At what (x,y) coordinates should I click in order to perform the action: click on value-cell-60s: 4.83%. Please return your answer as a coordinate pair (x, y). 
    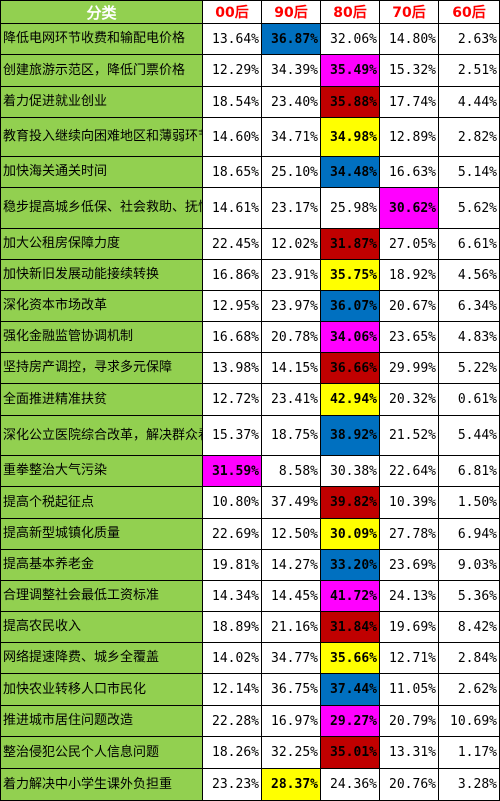
    Looking at the image, I should click on (469, 337).